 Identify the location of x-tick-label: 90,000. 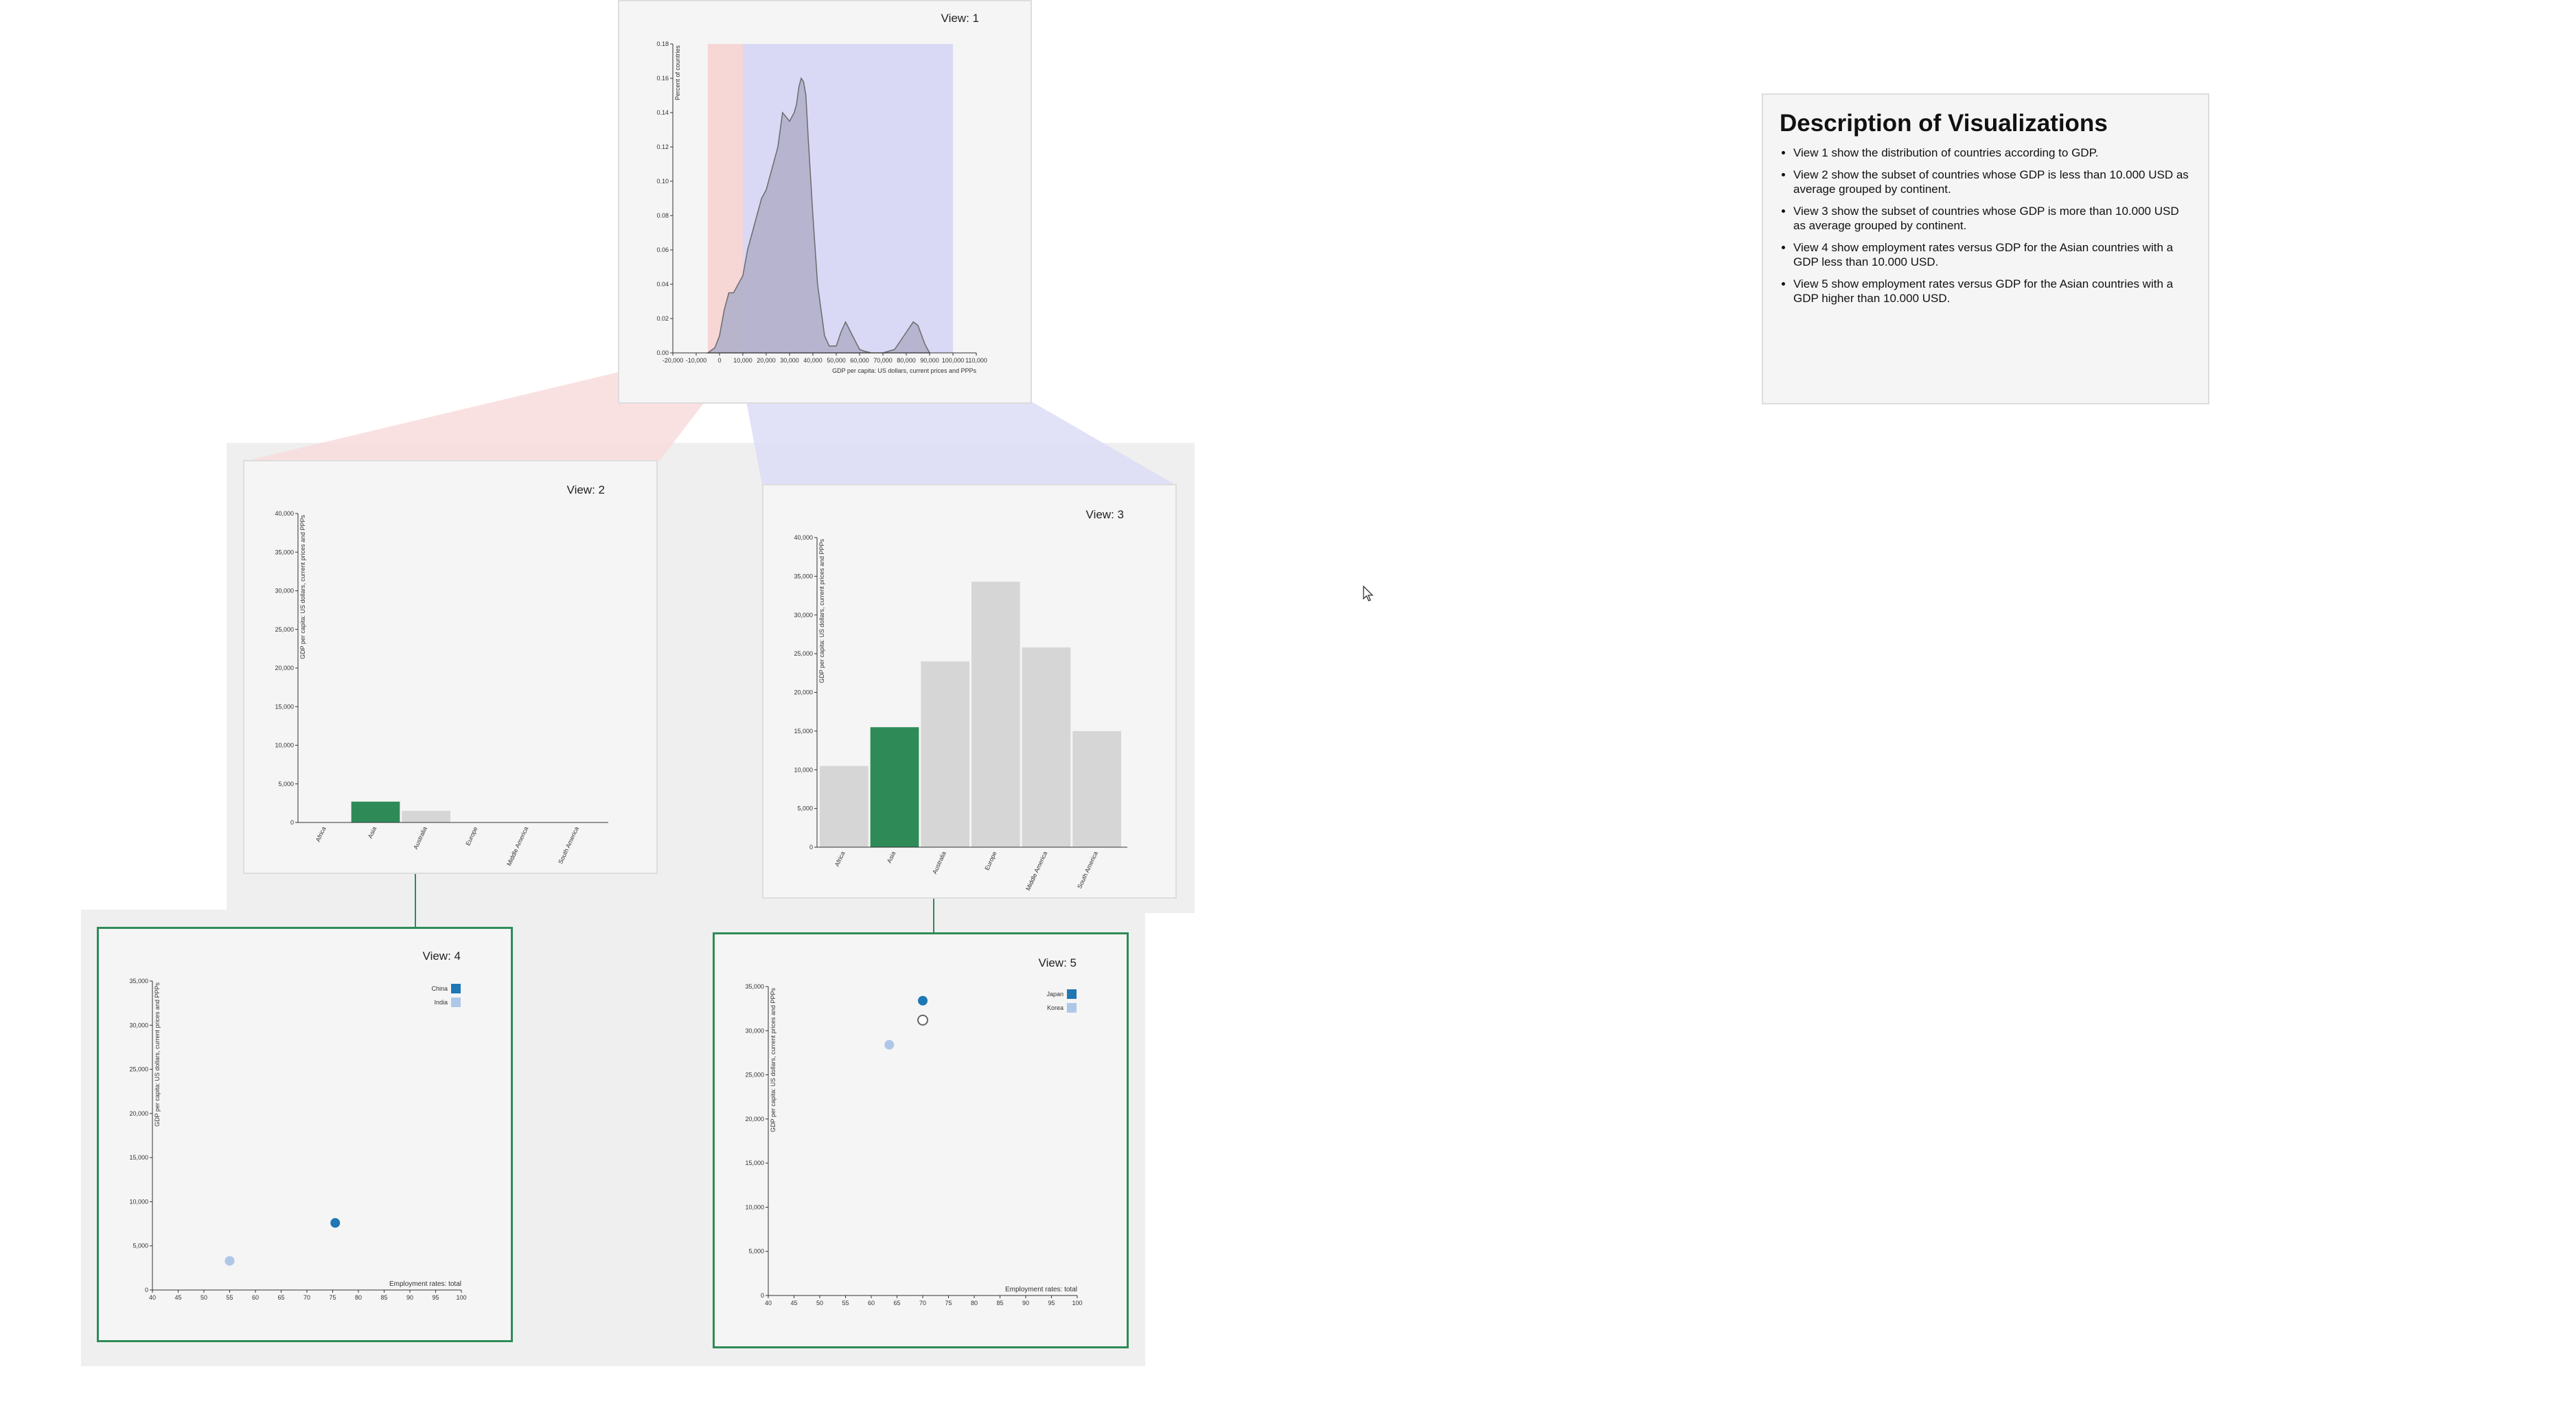
(929, 360).